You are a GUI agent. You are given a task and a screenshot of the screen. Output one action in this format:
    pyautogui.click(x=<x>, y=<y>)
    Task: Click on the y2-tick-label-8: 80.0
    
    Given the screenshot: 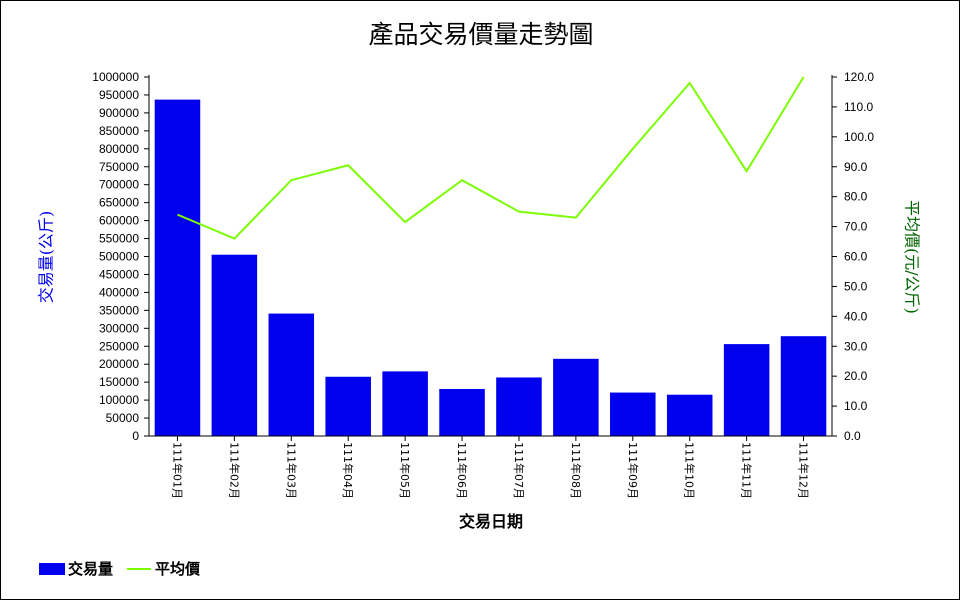 What is the action you would take?
    pyautogui.click(x=856, y=197)
    